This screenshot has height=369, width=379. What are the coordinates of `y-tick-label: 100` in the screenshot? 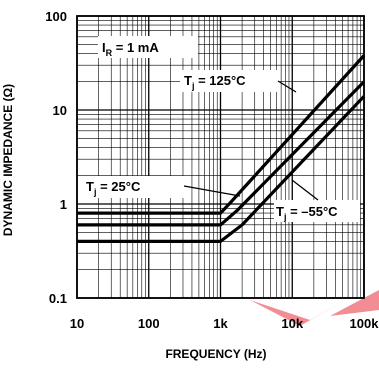 It's located at (56, 16).